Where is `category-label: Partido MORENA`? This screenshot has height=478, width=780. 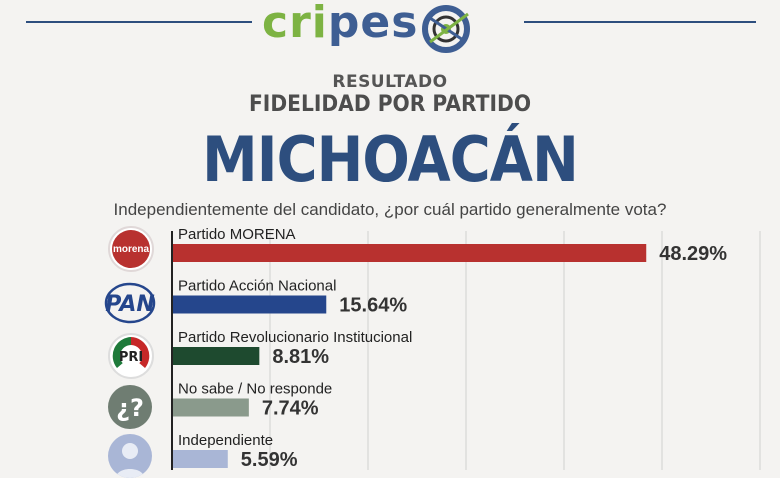
category-label: Partido MORENA is located at coordinates (237, 234).